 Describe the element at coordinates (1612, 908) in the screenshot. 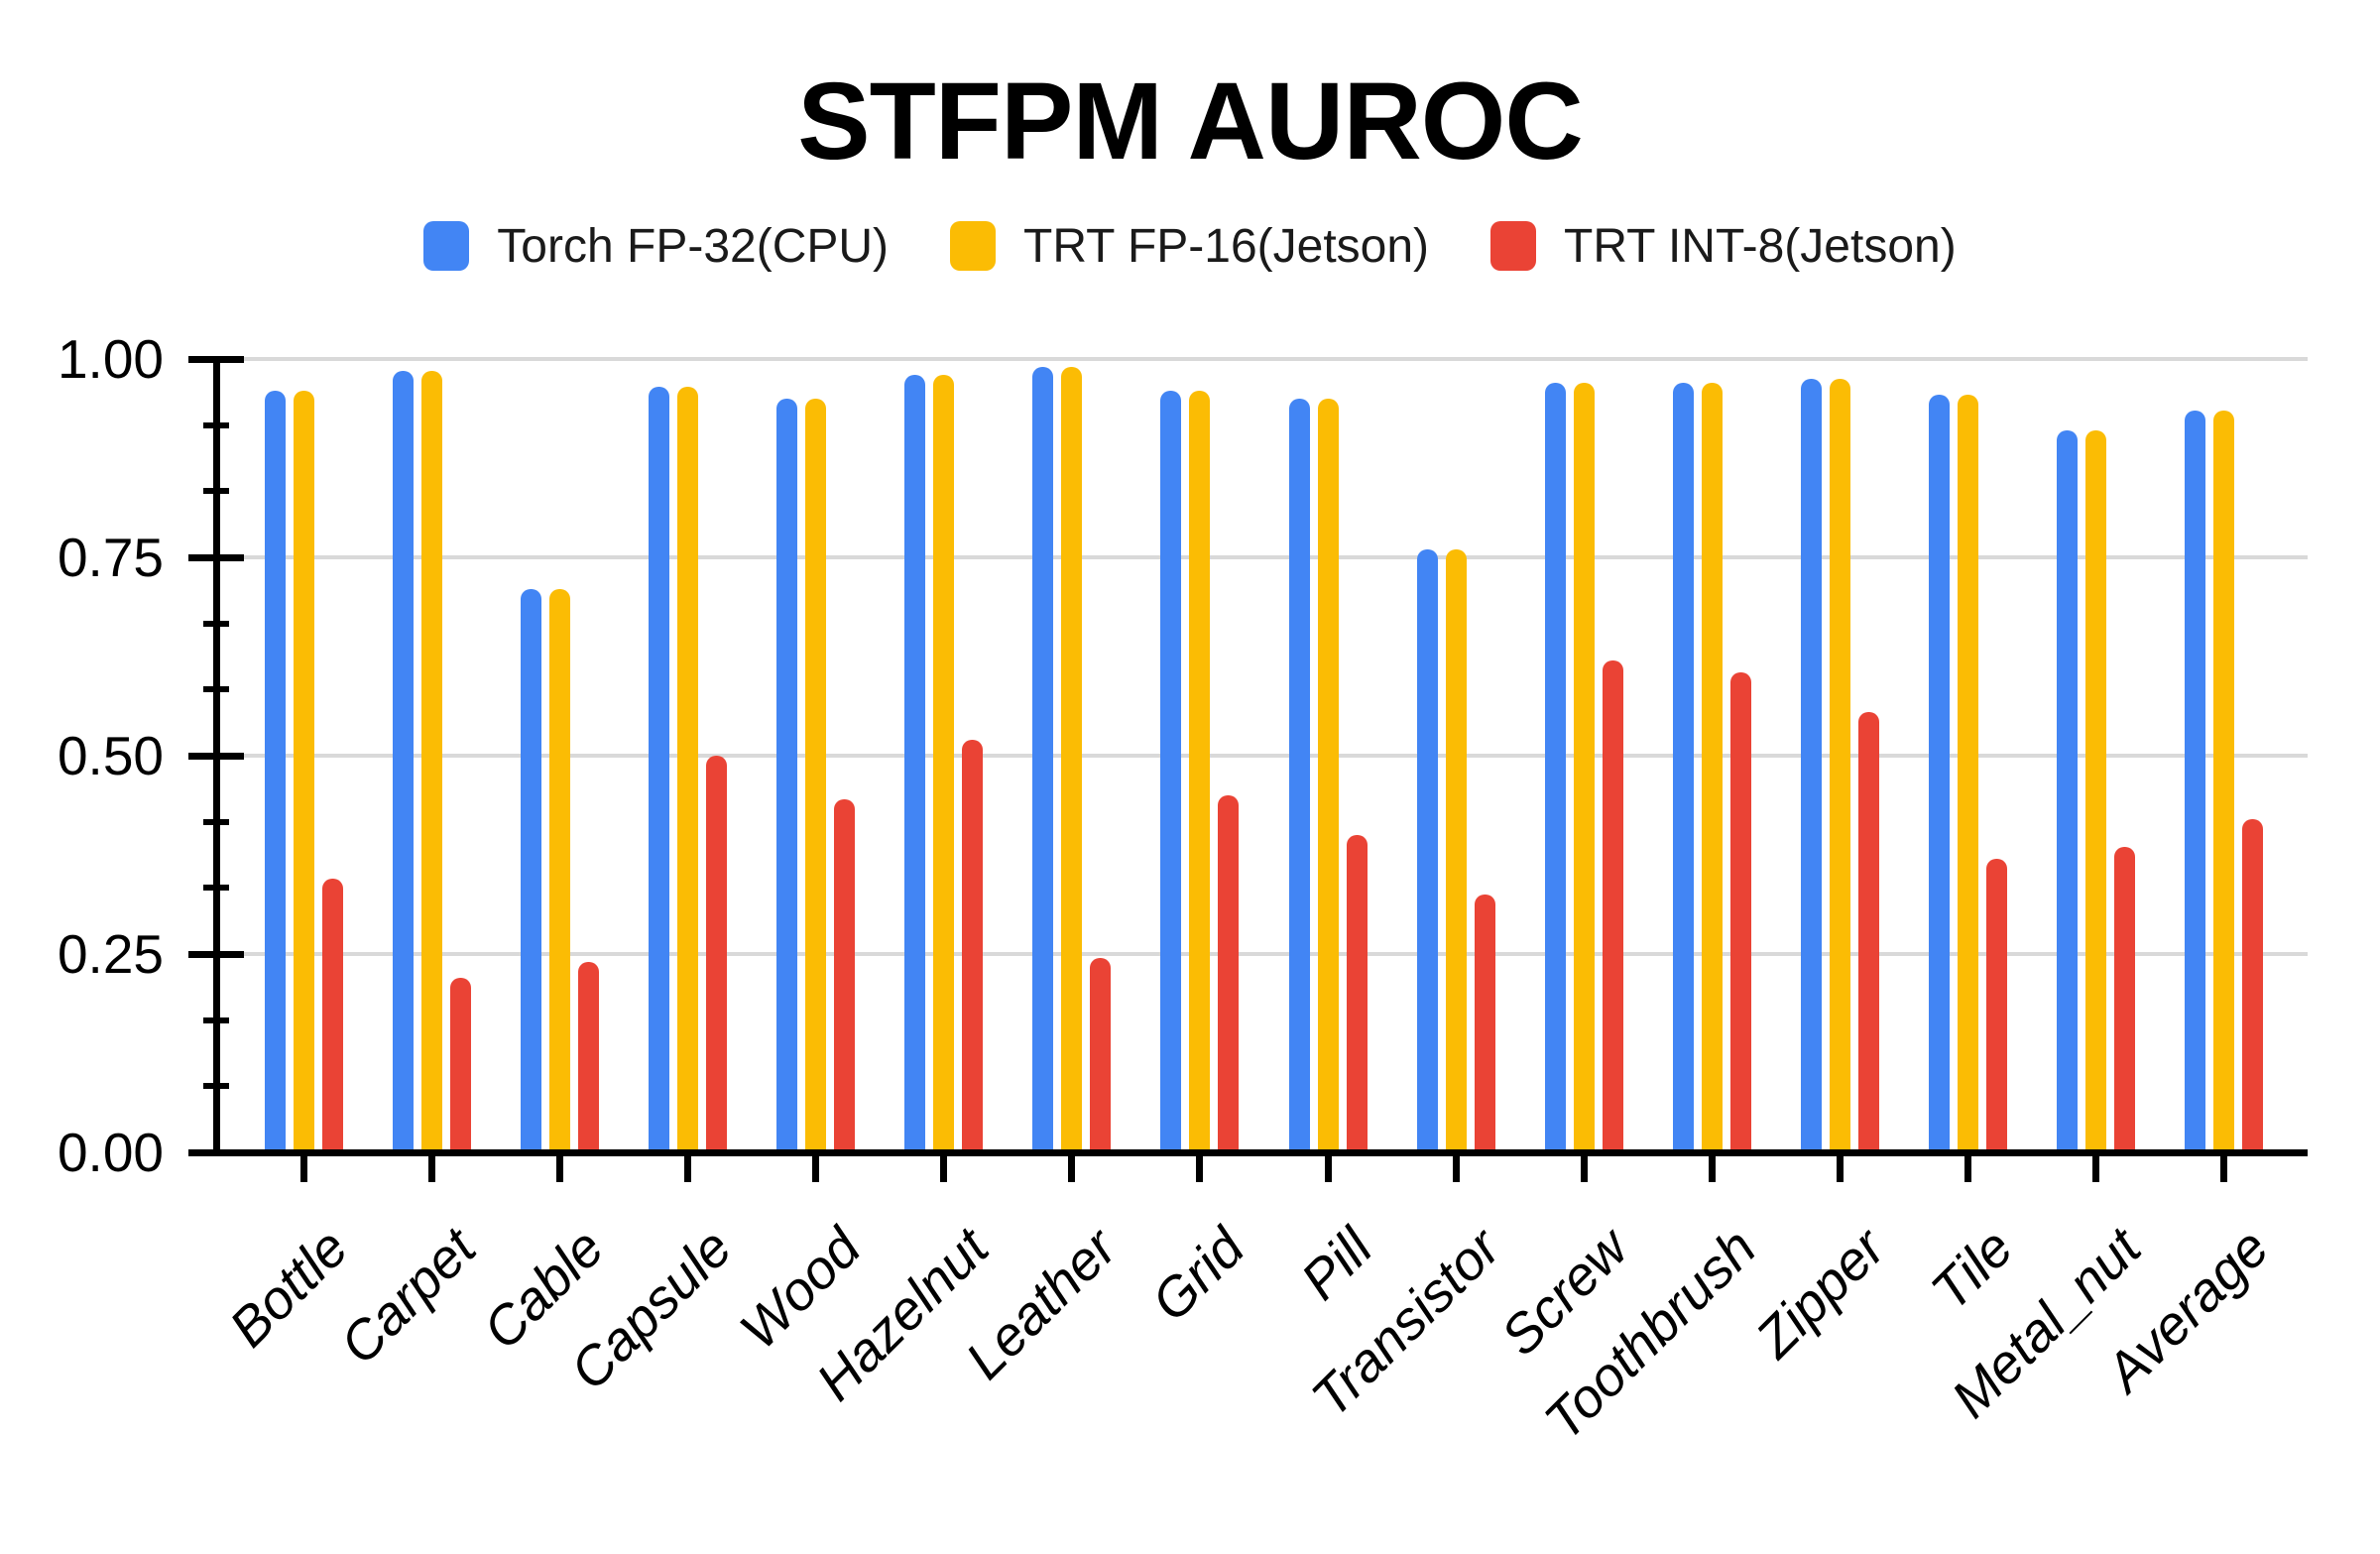

I see `bar-trt-int-8-jetson--screw` at that location.